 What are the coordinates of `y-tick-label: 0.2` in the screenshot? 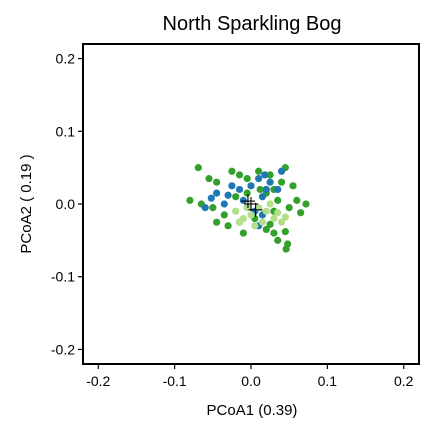 It's located at (66, 59).